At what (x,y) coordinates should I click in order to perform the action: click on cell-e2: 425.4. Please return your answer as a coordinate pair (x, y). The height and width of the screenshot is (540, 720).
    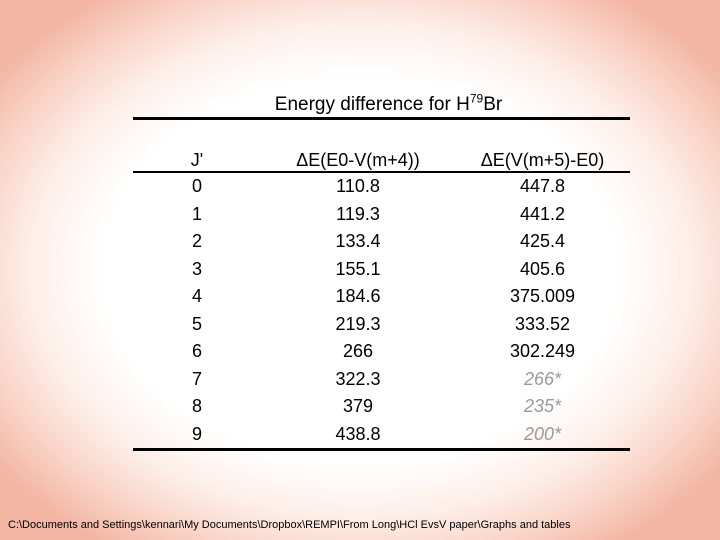
    Looking at the image, I should click on (542, 241).